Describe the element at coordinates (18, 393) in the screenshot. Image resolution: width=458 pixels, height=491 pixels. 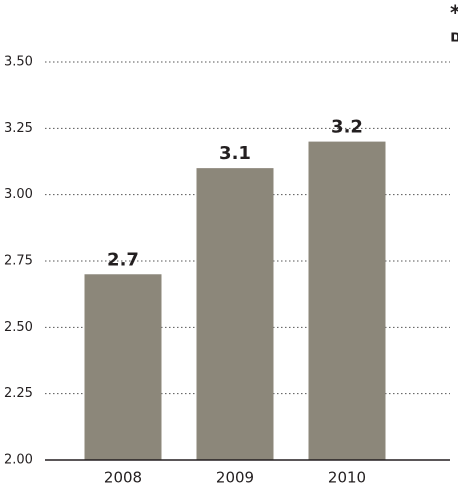
I see `y-tick-label: 2.25` at that location.